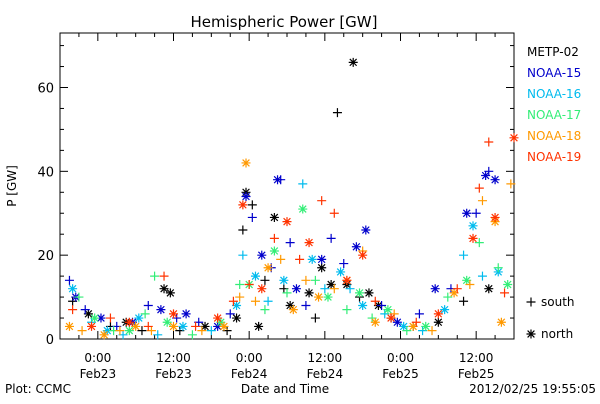 Image resolution: width=600 pixels, height=404 pixels. I want to click on north-legend-symbol, so click(531, 334).